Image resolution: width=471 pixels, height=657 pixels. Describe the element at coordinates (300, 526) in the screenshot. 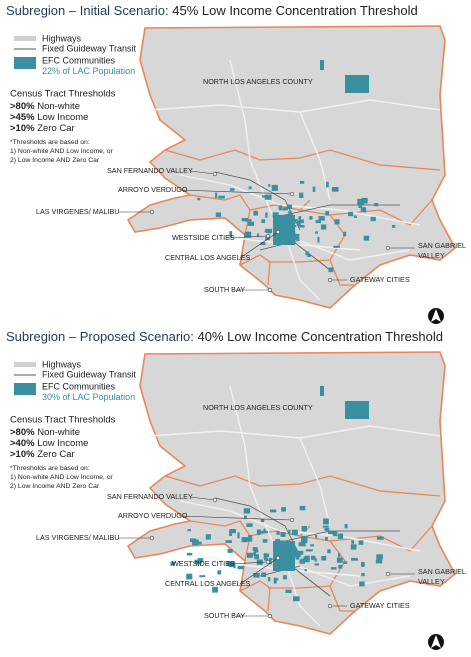

I see `highway` at that location.